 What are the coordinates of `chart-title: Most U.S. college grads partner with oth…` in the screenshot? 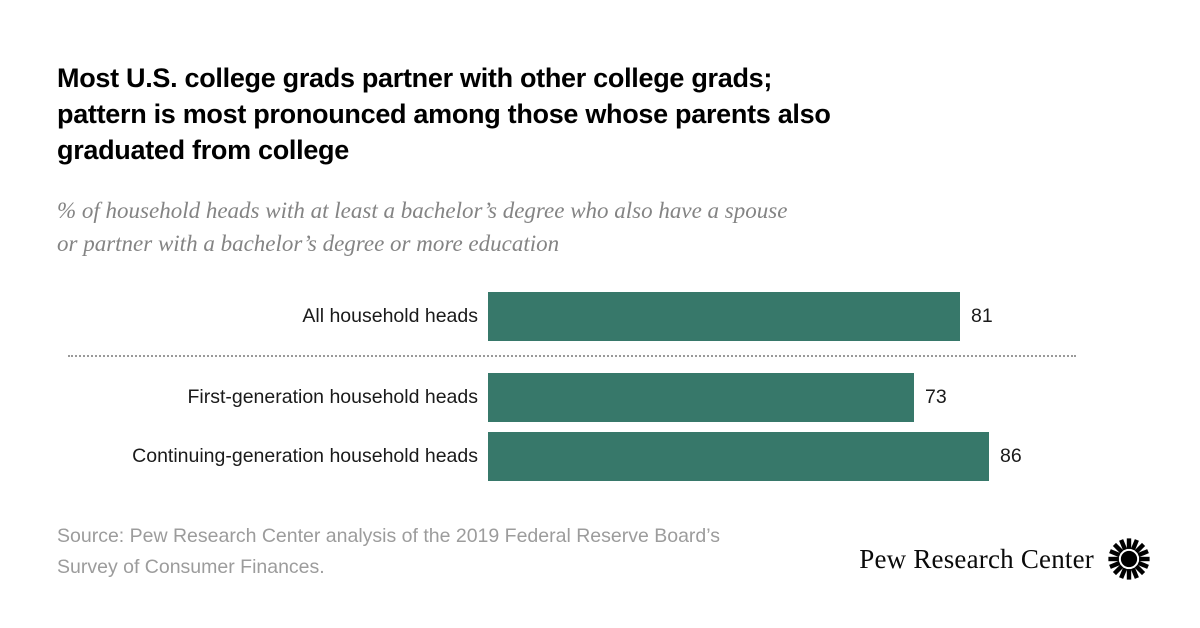 It's located at (444, 114).